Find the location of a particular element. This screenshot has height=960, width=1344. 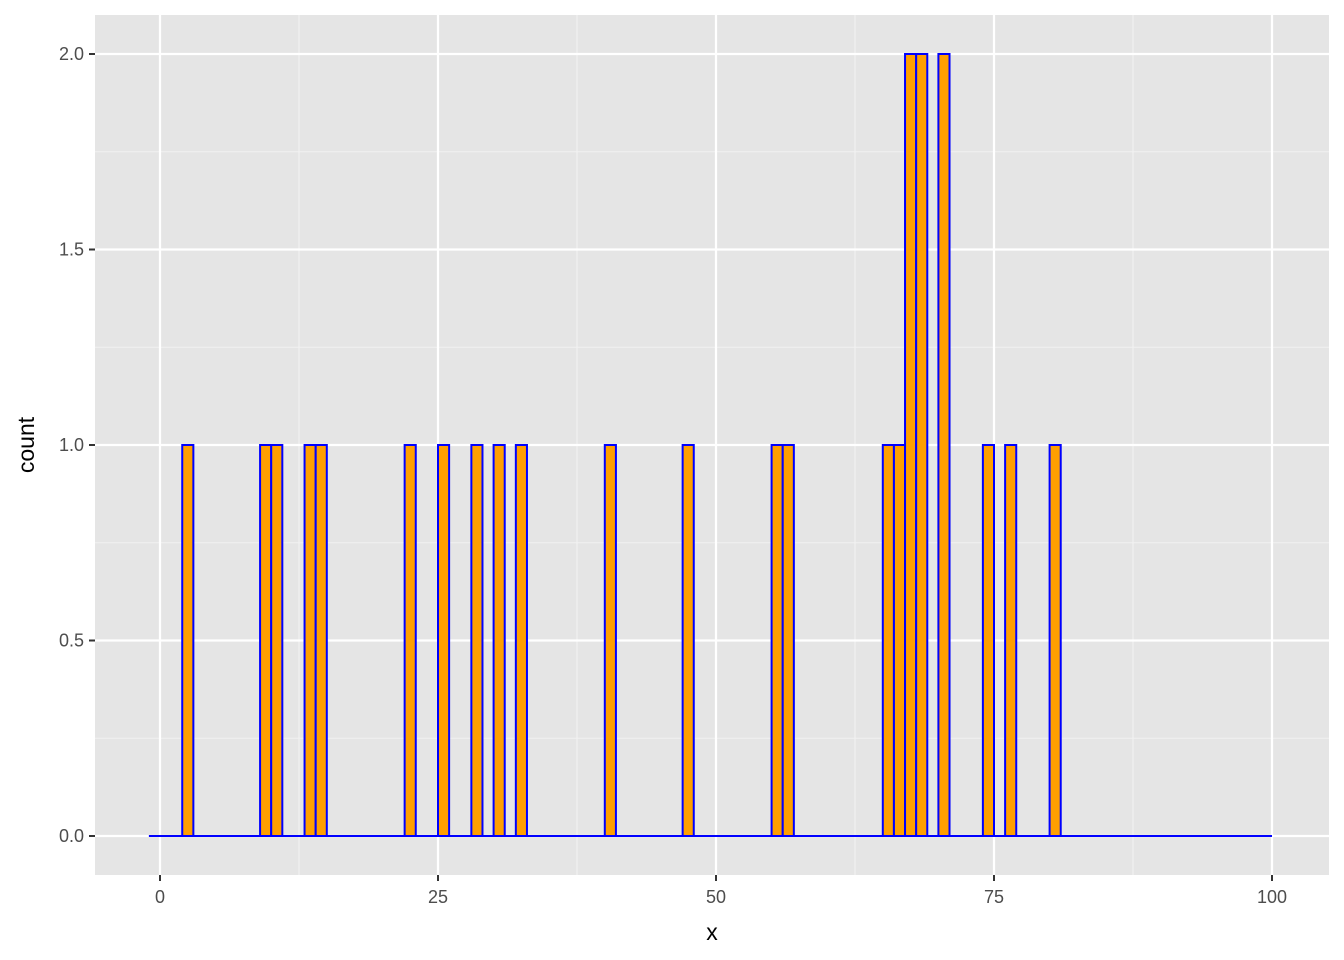

x-tick-label: 75 is located at coordinates (994, 897).